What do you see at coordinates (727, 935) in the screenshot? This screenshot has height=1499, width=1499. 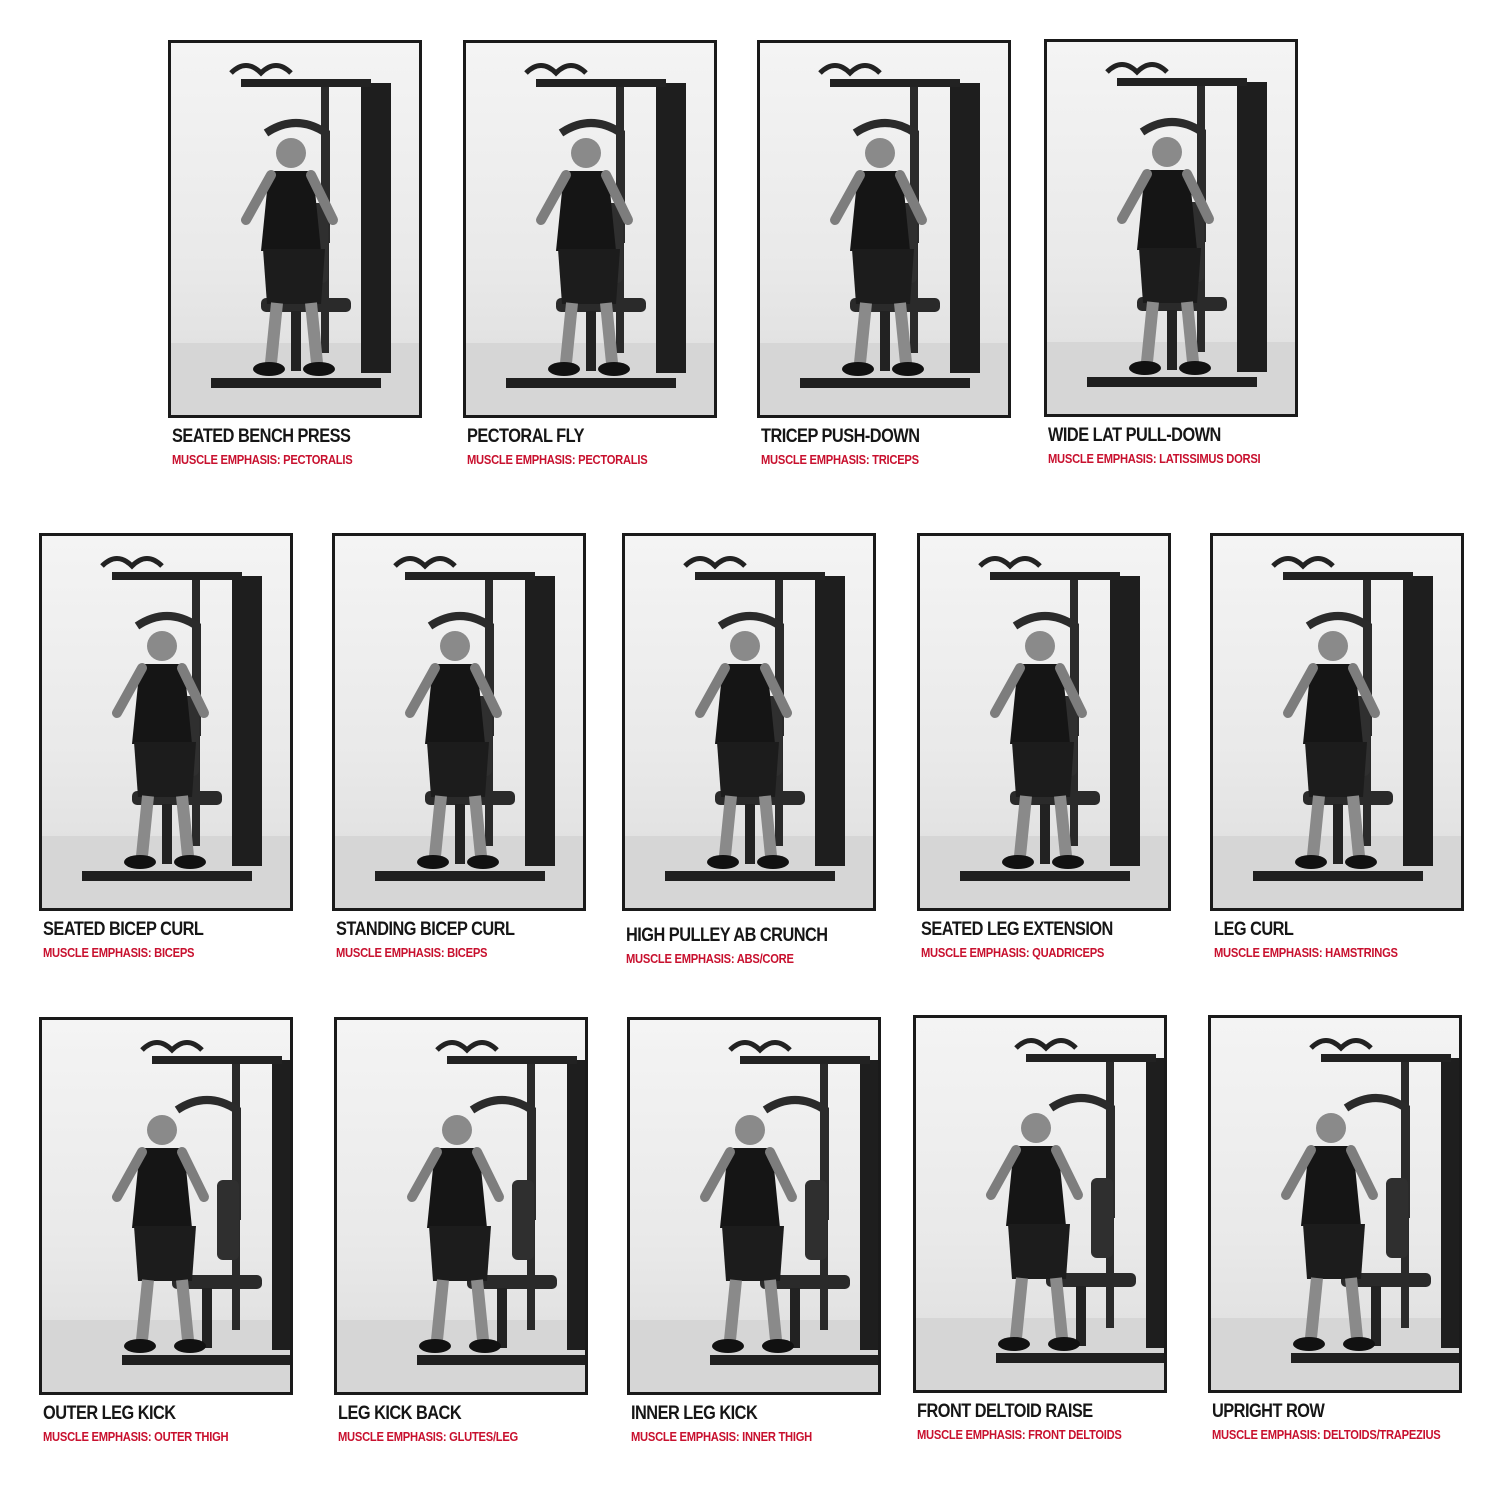 I see `exercise-title: HIGH PULLEY AB CRUNCH` at bounding box center [727, 935].